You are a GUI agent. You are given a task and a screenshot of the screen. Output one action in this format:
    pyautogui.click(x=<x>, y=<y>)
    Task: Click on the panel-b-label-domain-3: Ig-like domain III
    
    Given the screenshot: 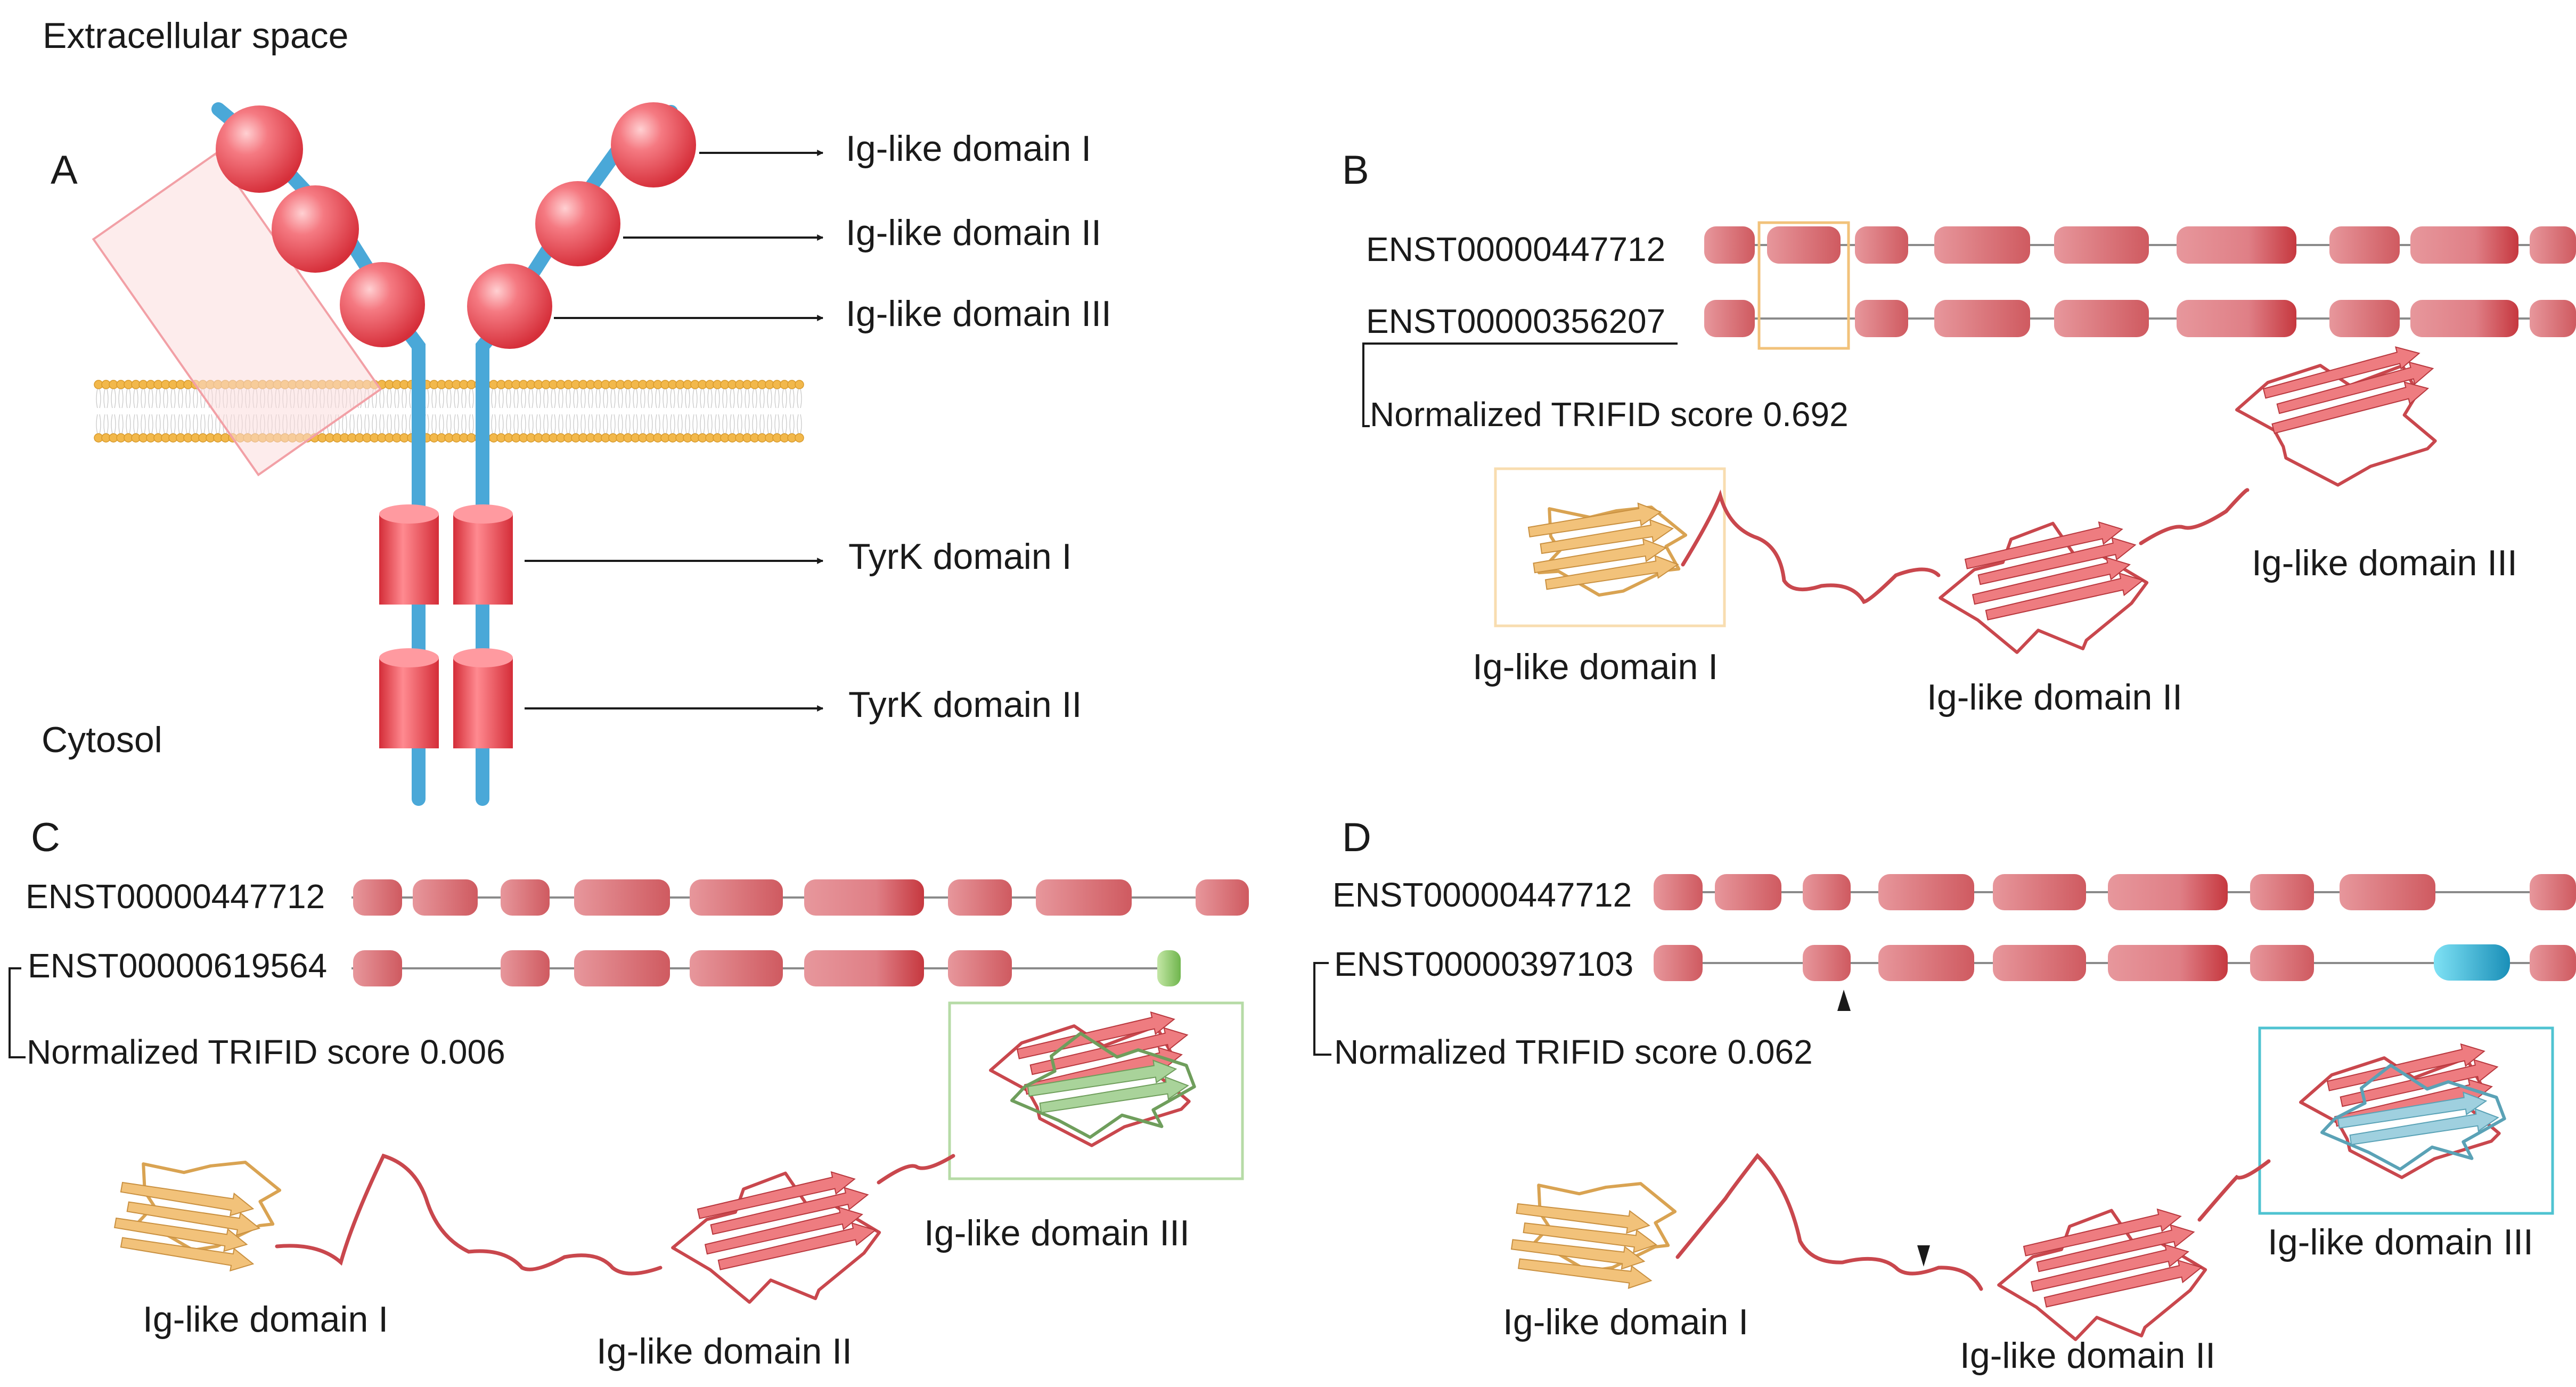 What is the action you would take?
    pyautogui.click(x=2385, y=563)
    